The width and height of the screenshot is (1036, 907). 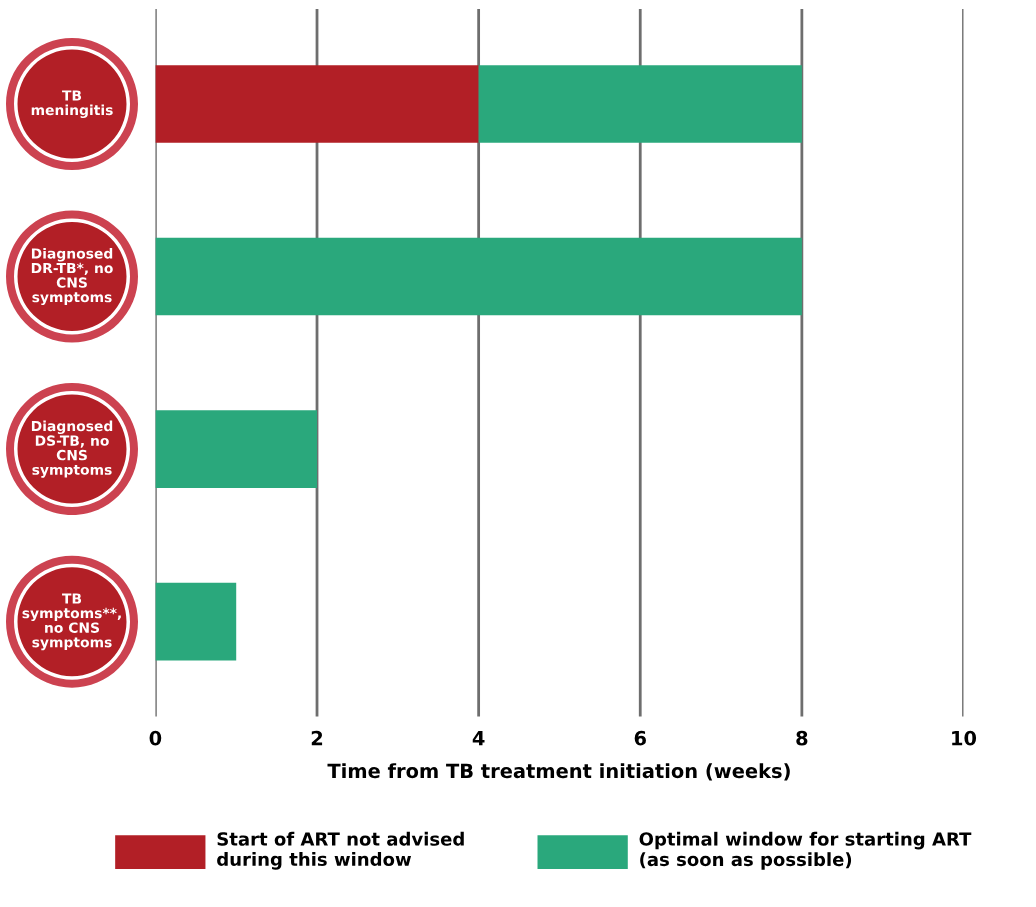 I want to click on x-tick-label: 10, so click(x=964, y=738).